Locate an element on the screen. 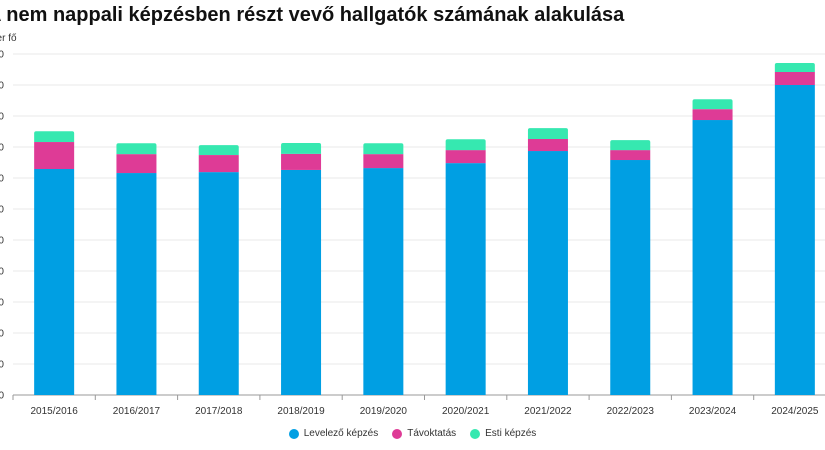 The image size is (825, 450). y-tick-label: 80 is located at coordinates (2, 148).